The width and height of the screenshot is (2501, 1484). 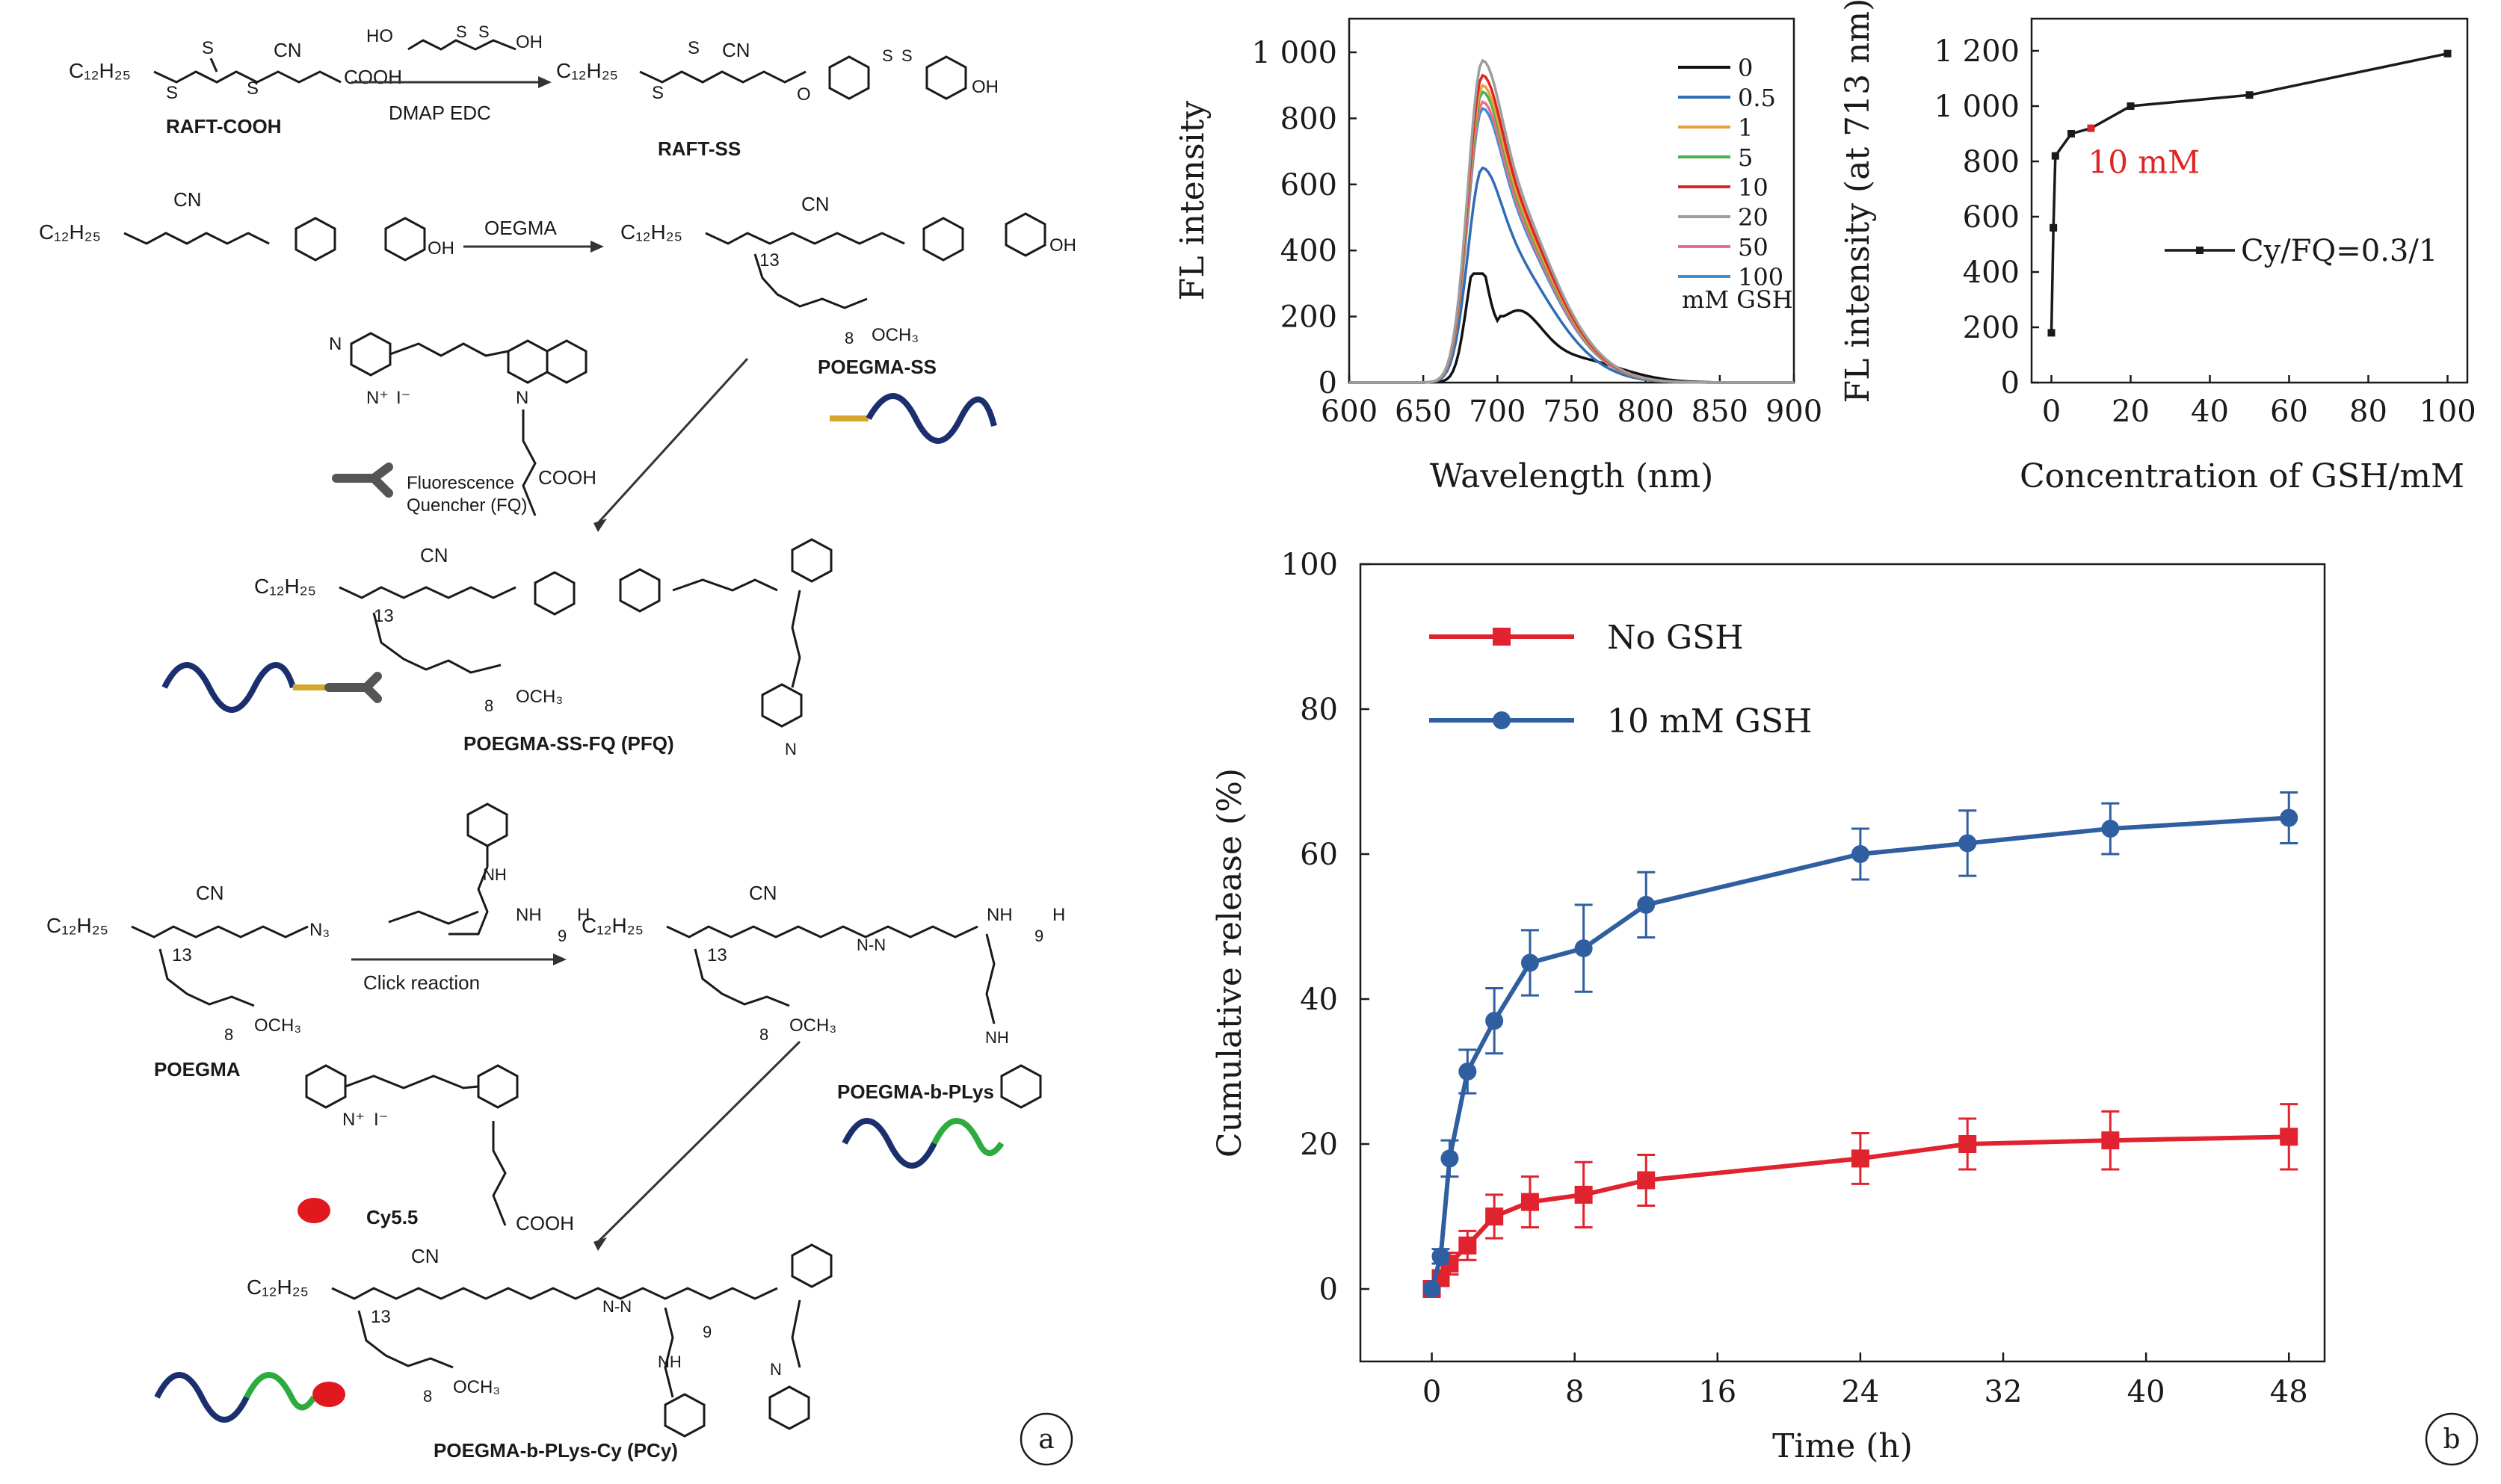 I want to click on y-tick-label: 800, so click(x=1991, y=162).